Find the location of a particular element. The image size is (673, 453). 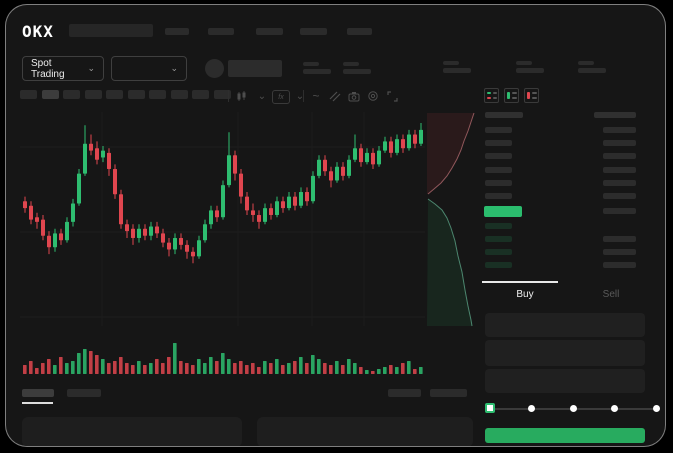

book-view-asks-icon is located at coordinates (531, 95).